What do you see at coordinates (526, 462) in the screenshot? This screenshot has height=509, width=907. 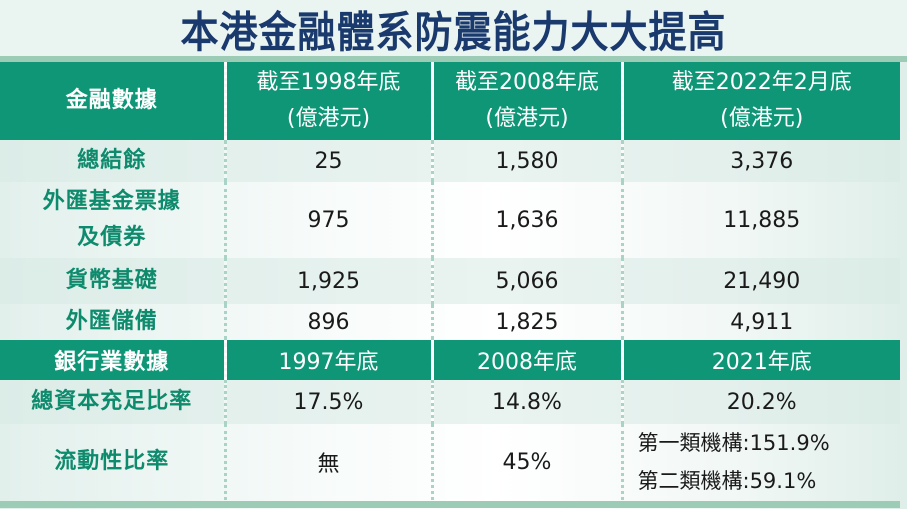 I see `cell-value: 45%` at bounding box center [526, 462].